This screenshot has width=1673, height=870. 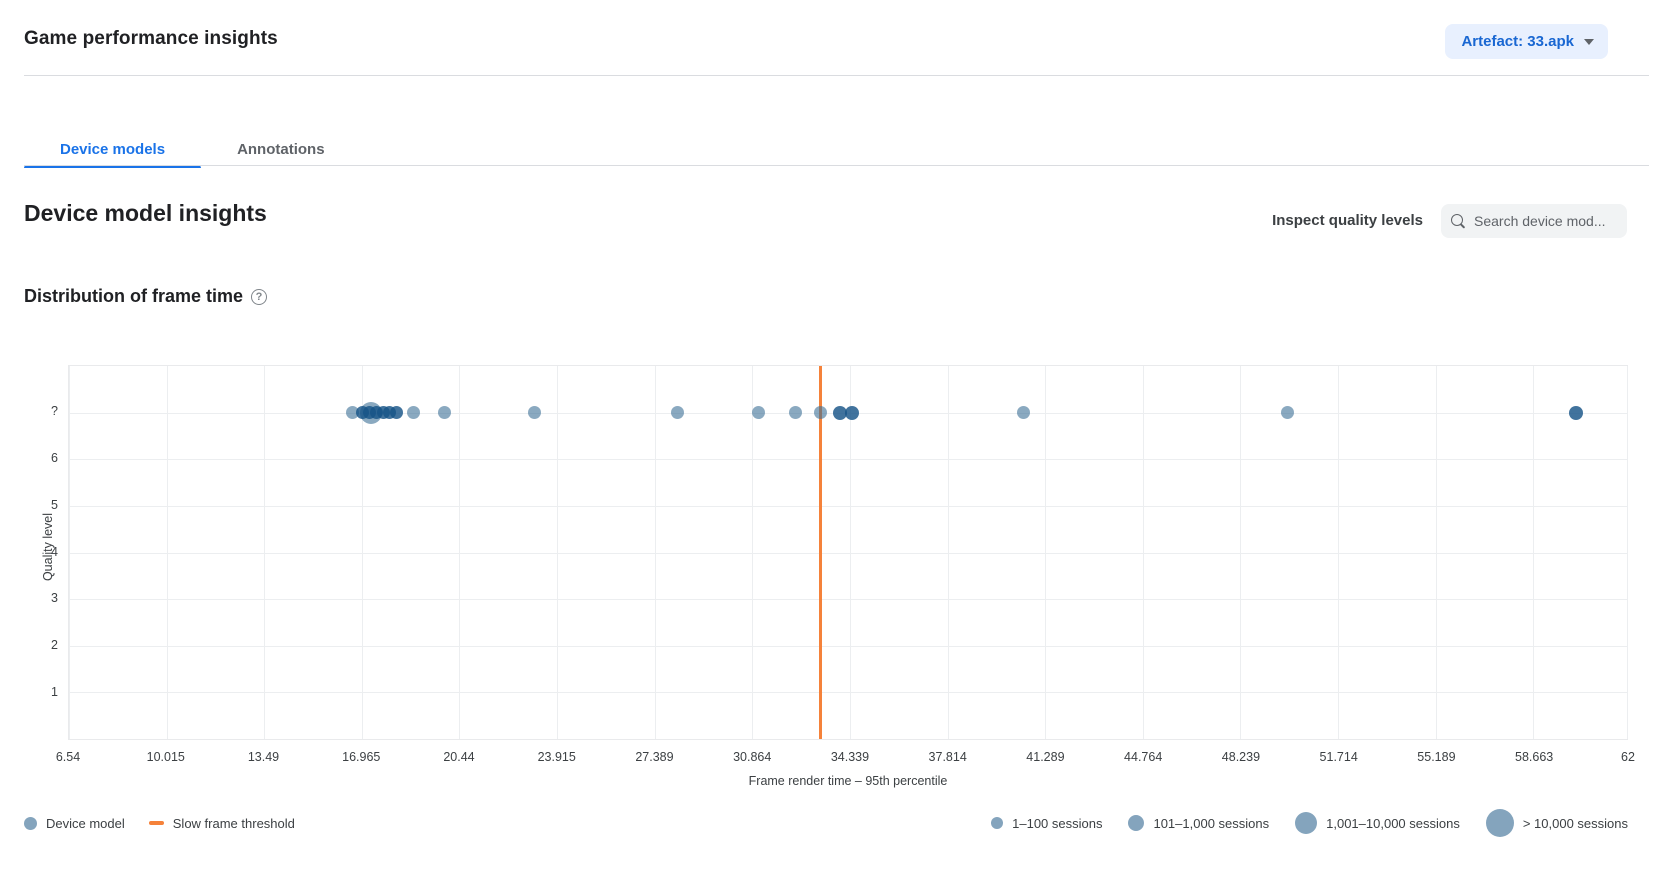 What do you see at coordinates (1143, 757) in the screenshot?
I see `x-tick-label: 44.764` at bounding box center [1143, 757].